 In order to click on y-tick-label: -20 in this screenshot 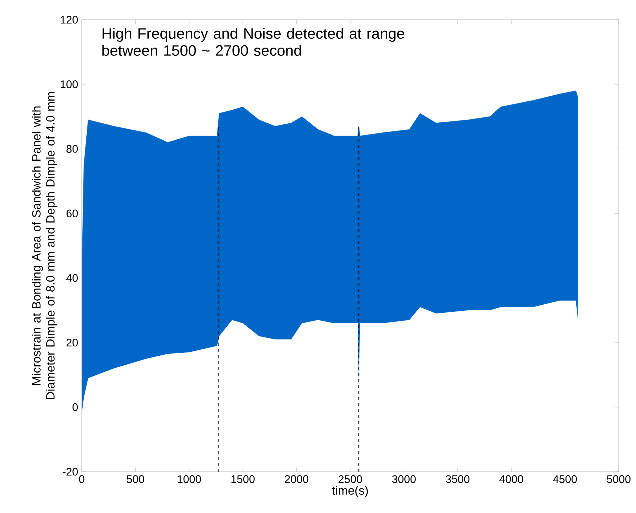, I will do `click(70, 472)`.